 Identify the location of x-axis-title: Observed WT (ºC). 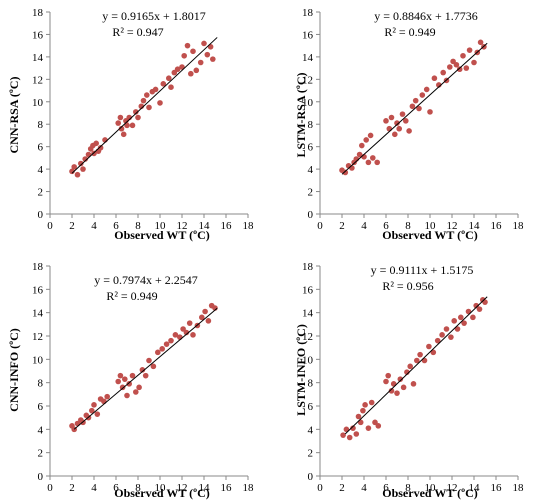
(430, 235).